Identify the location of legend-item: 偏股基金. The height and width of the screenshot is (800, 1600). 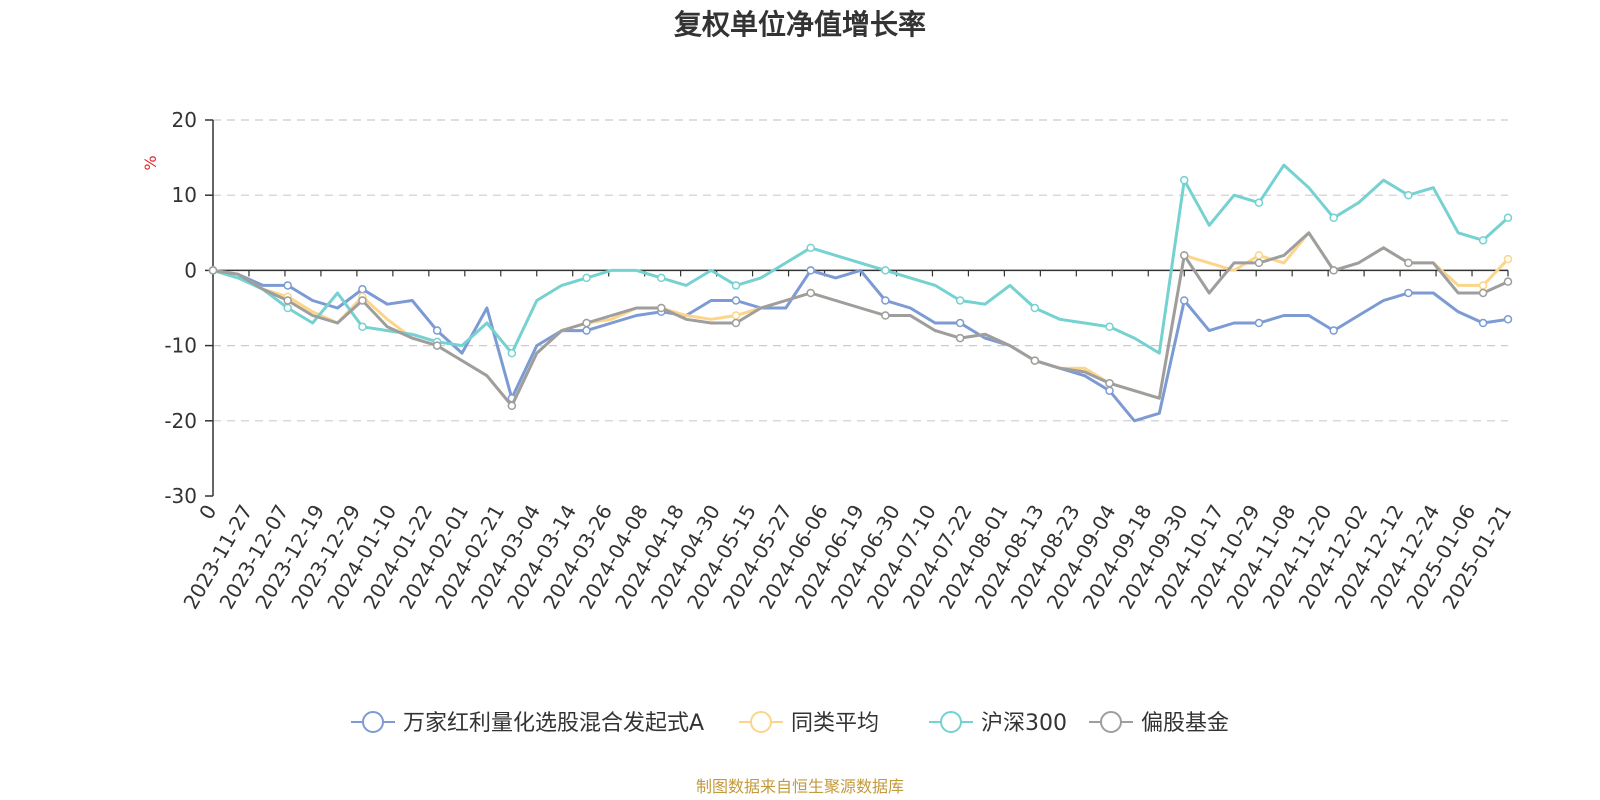
(1159, 723).